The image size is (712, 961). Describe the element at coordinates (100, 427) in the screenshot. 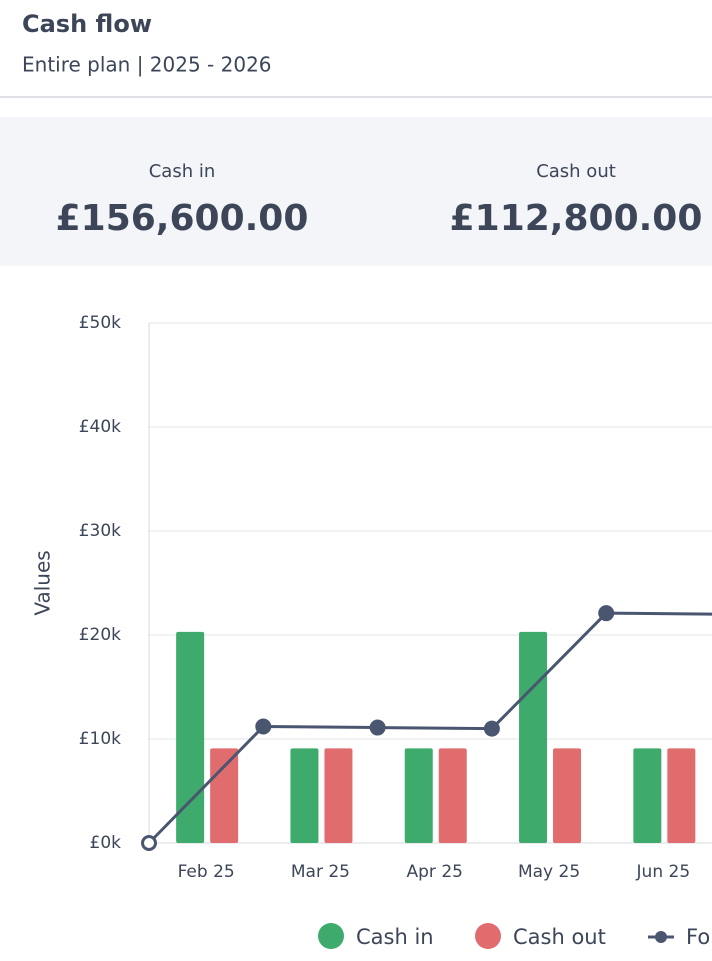

I see `y-tick-label: £40k` at that location.